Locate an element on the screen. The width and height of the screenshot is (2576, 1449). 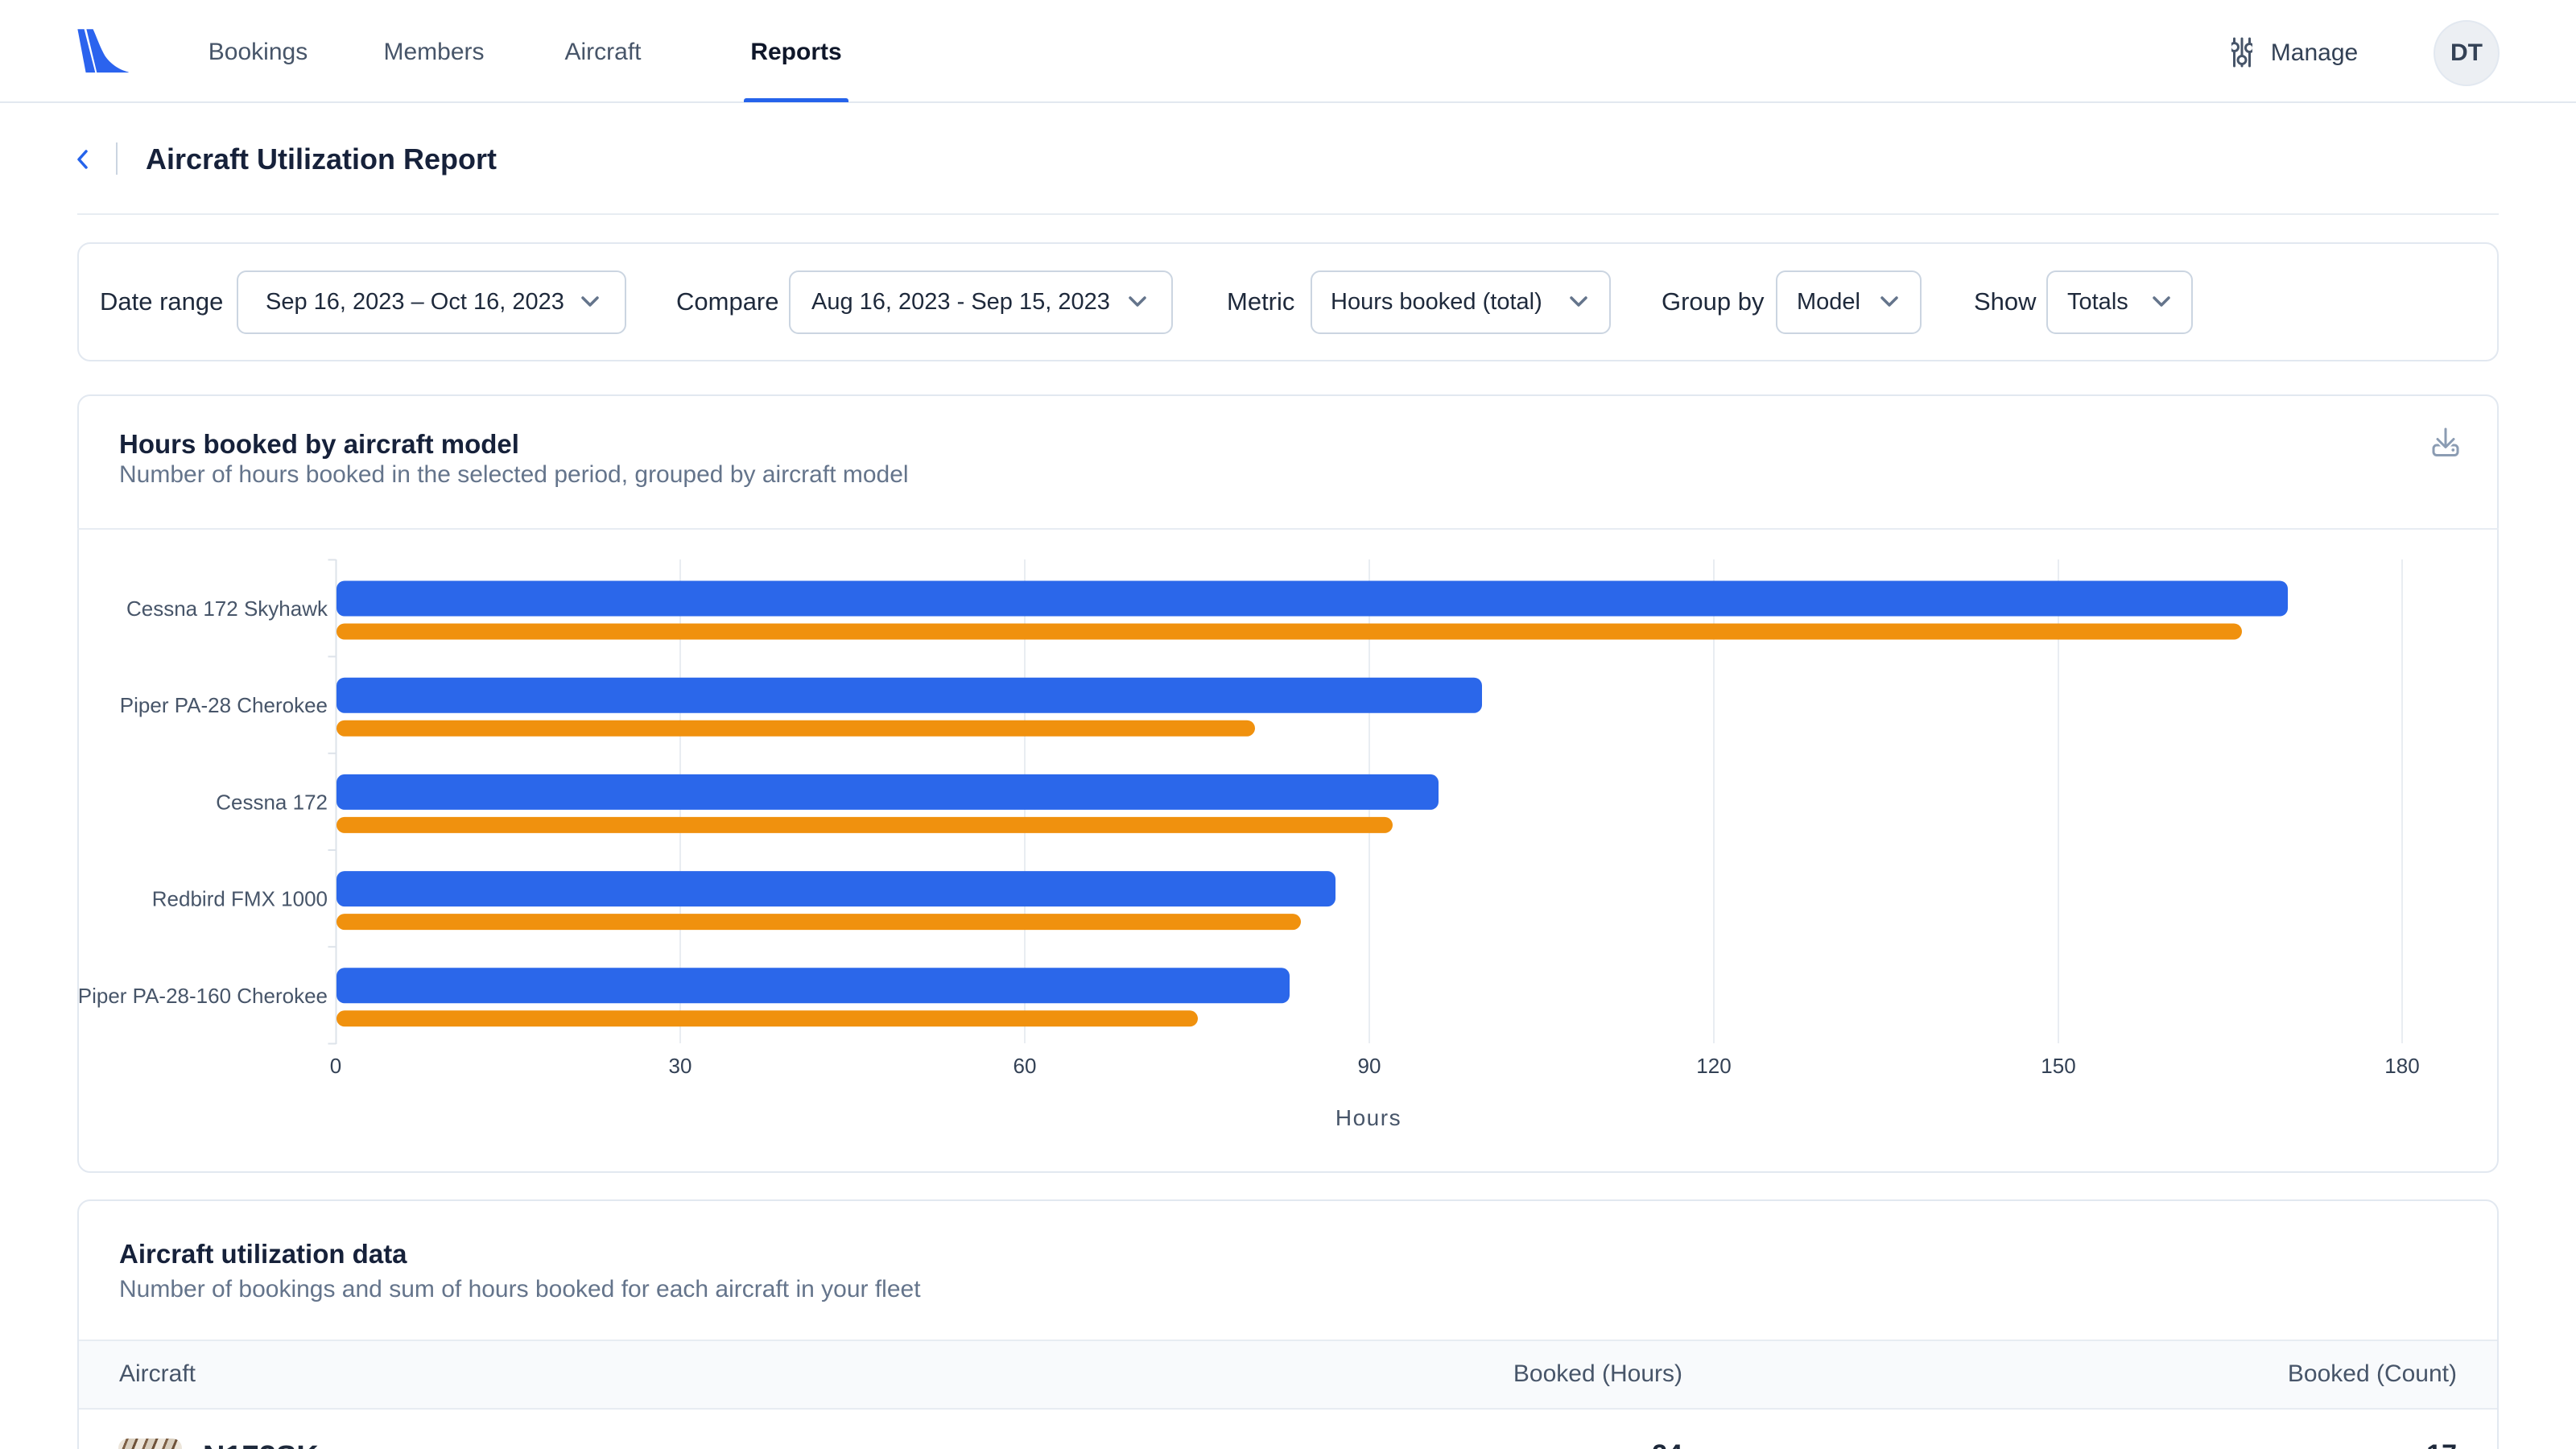
svg-text: 150 is located at coordinates (2058, 1066).